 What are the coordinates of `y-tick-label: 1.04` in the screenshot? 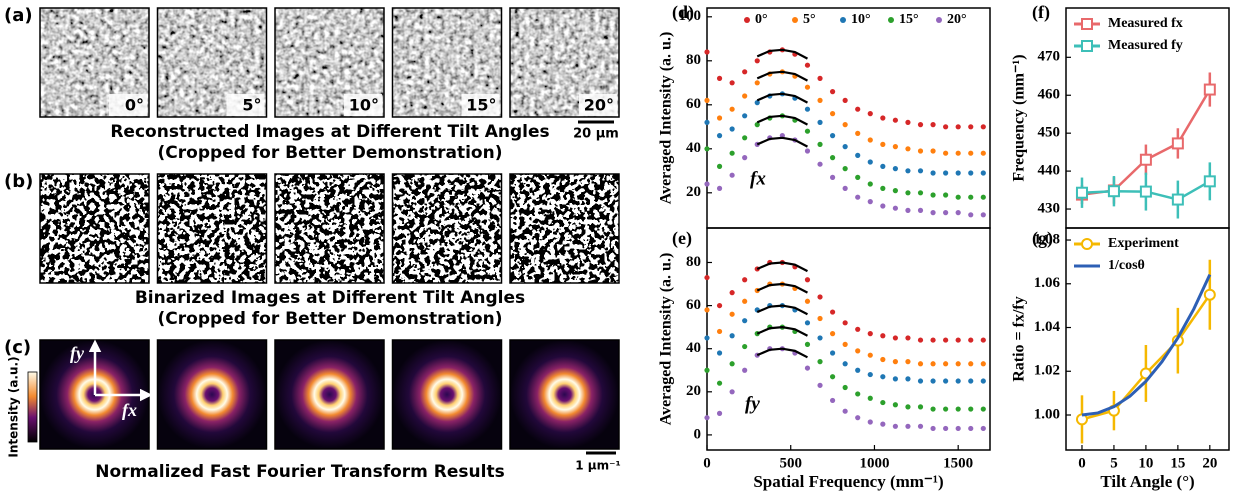 It's located at (1047, 327).